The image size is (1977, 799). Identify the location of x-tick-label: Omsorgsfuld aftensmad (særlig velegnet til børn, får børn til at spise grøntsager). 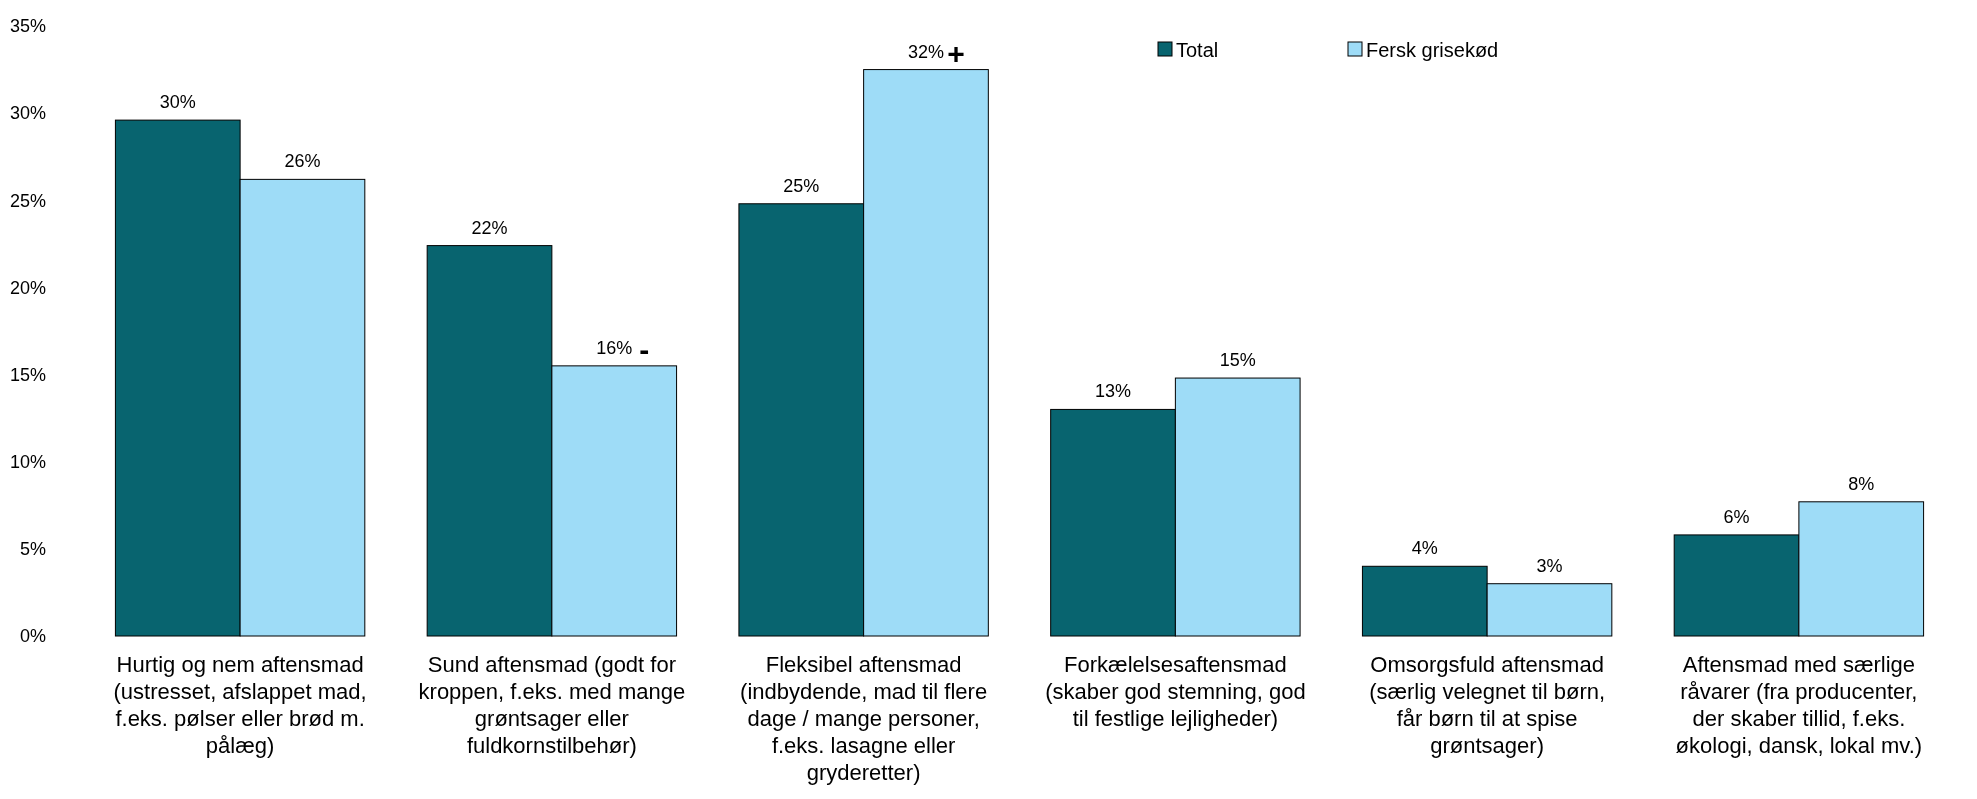
(1487, 705).